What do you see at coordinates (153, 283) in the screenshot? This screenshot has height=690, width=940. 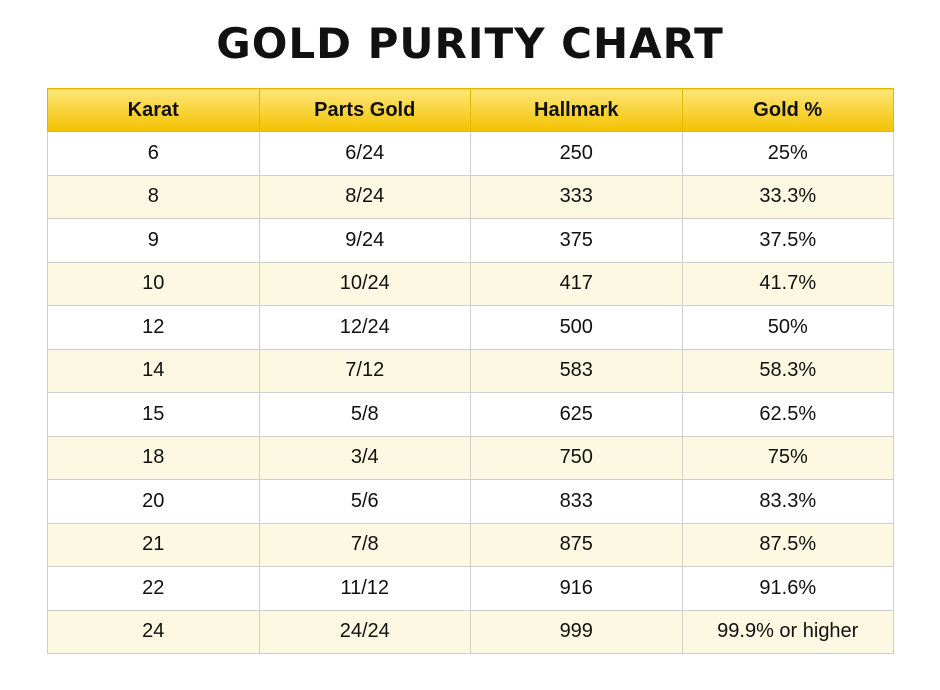 I see `table-cell: 10` at bounding box center [153, 283].